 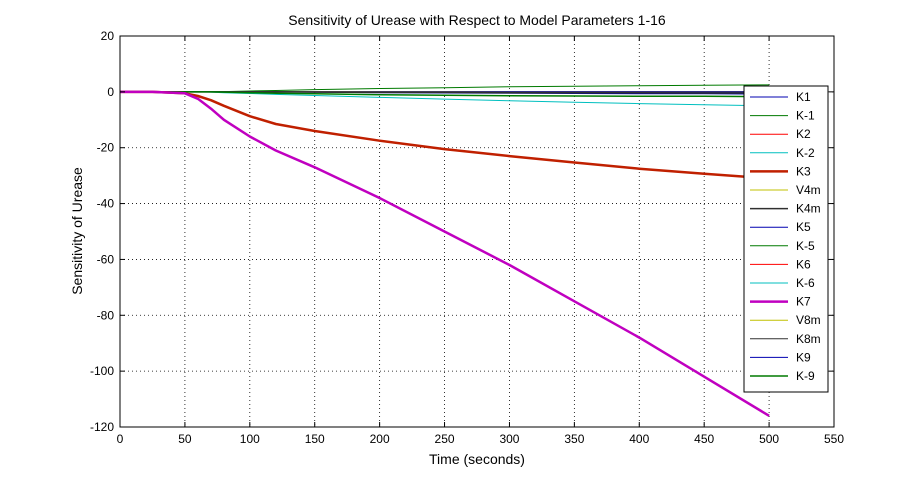 I want to click on series-line-k3, so click(x=445, y=135).